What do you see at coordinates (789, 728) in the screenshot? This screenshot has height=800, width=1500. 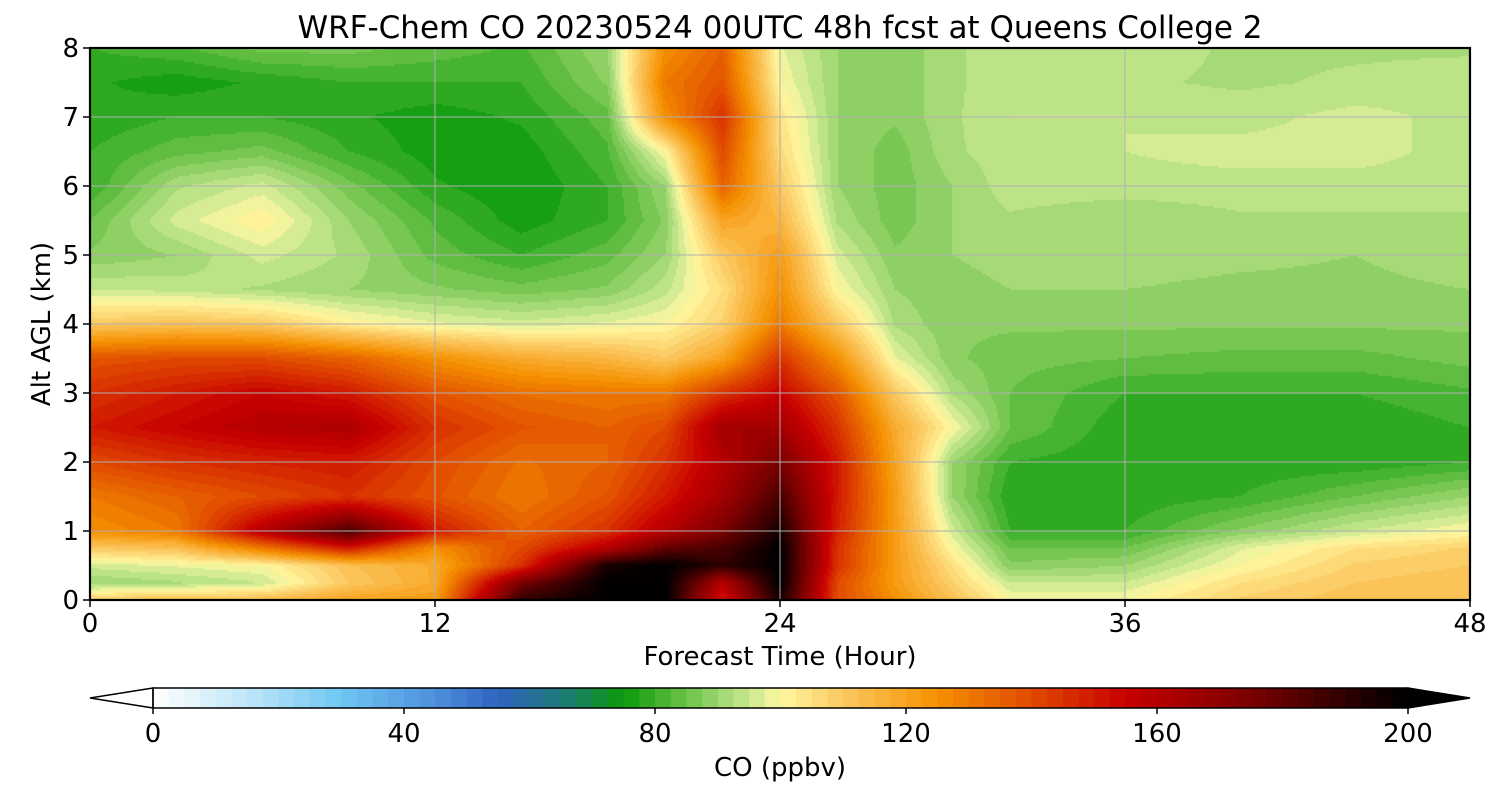 I see `colorbar-ticks: 0 40 80 120 160 200` at bounding box center [789, 728].